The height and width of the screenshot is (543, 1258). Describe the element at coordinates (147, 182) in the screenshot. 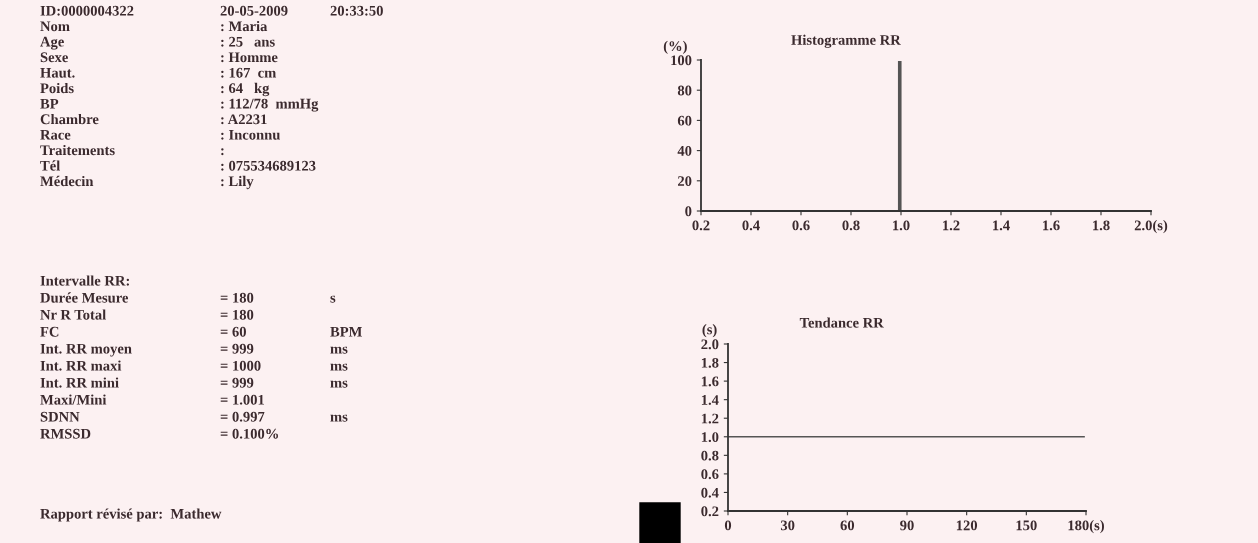

I see `text: Médecin : Lily` at that location.